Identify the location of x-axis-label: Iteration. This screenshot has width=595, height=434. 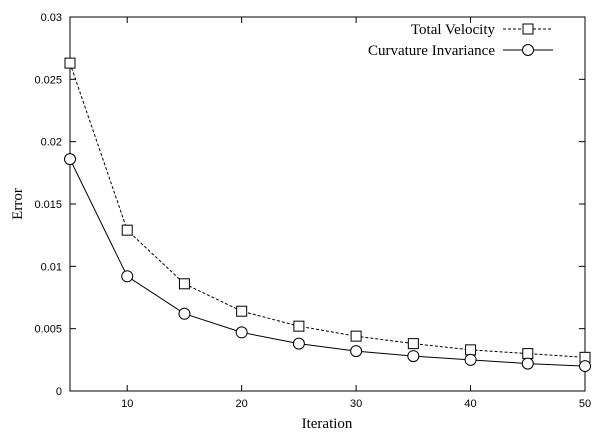
(327, 424).